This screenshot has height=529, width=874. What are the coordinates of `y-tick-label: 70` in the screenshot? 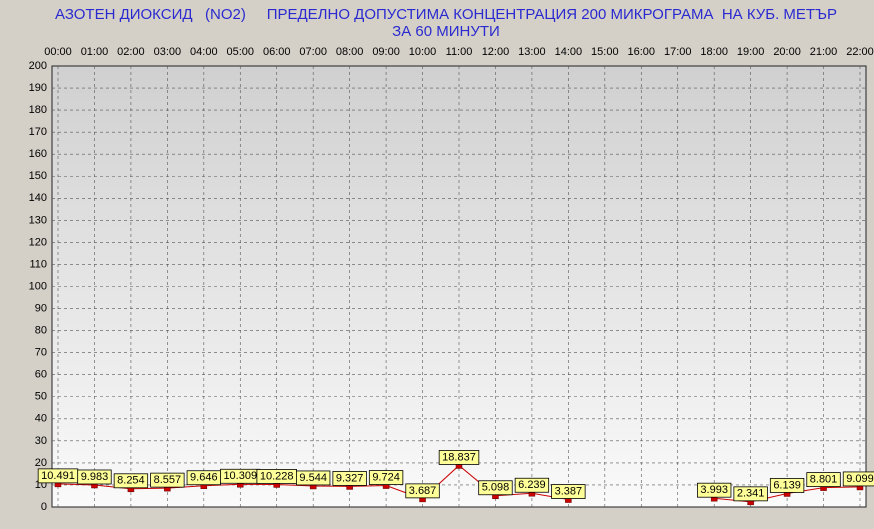 It's located at (41, 353).